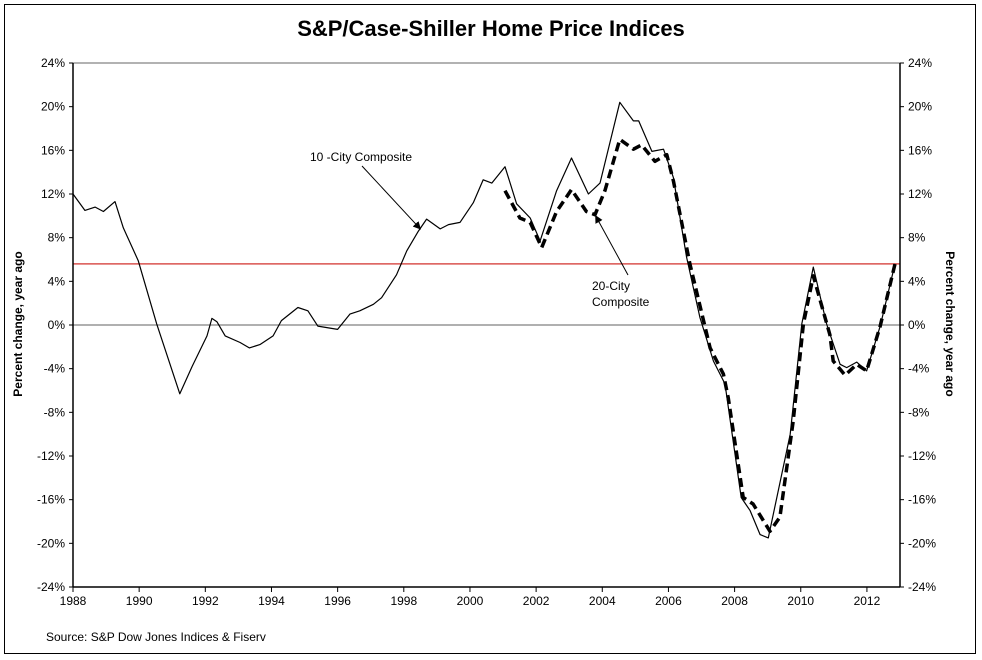 The width and height of the screenshot is (982, 660). I want to click on y-tick-label-left: -12%, so click(51, 456).